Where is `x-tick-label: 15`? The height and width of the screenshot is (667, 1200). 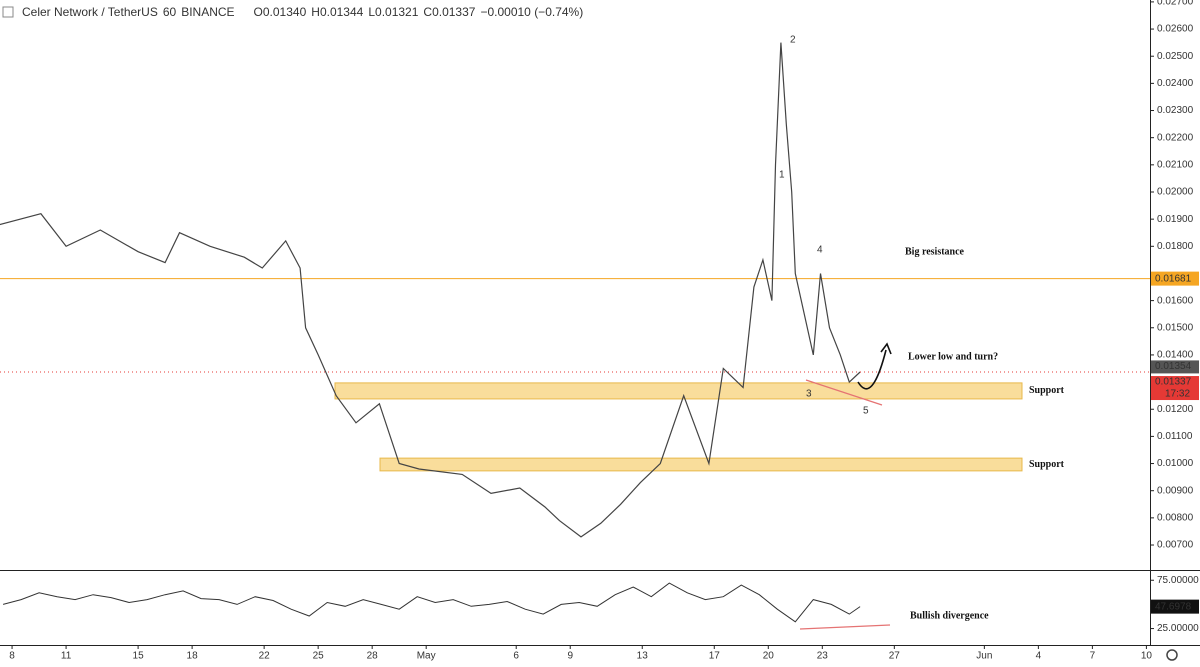
x-tick-label: 15 is located at coordinates (139, 656).